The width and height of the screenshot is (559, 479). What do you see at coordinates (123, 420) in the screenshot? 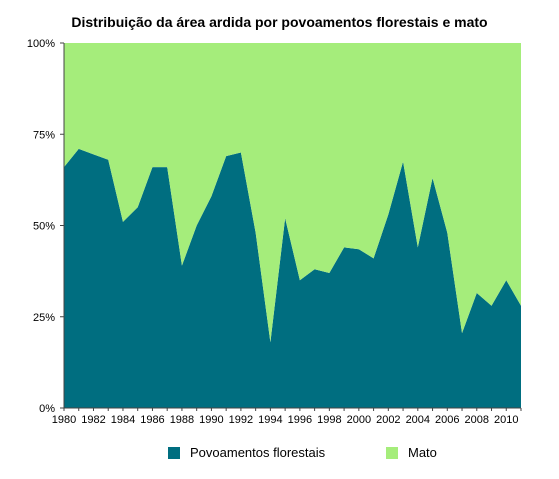
I see `x-tick-label: 1984` at bounding box center [123, 420].